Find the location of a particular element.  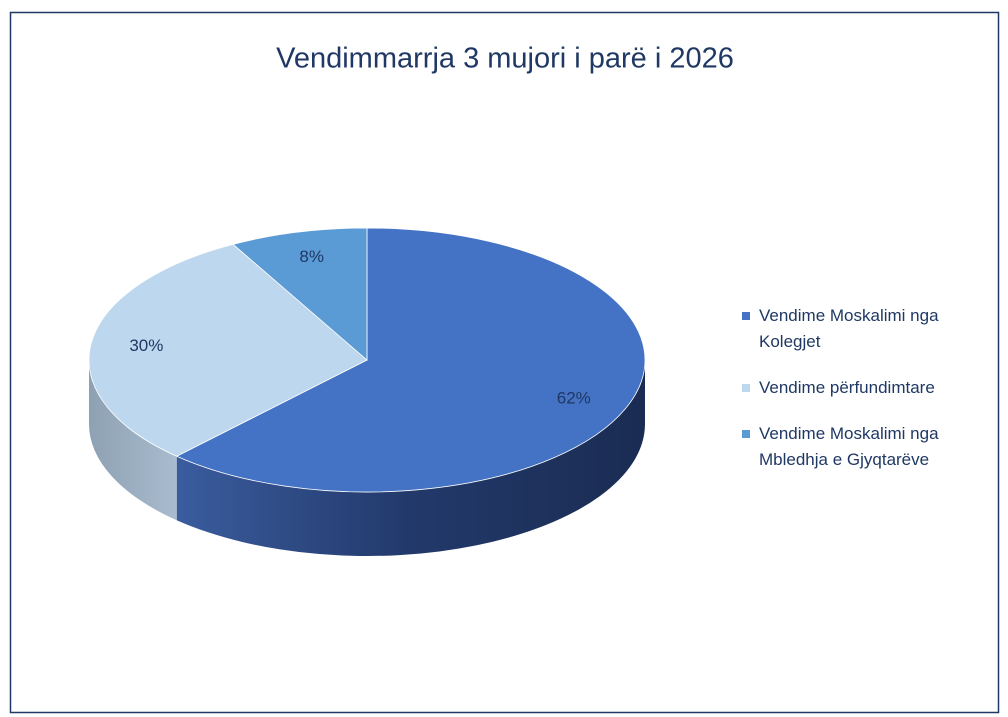

data-label: 30% is located at coordinates (146, 345).